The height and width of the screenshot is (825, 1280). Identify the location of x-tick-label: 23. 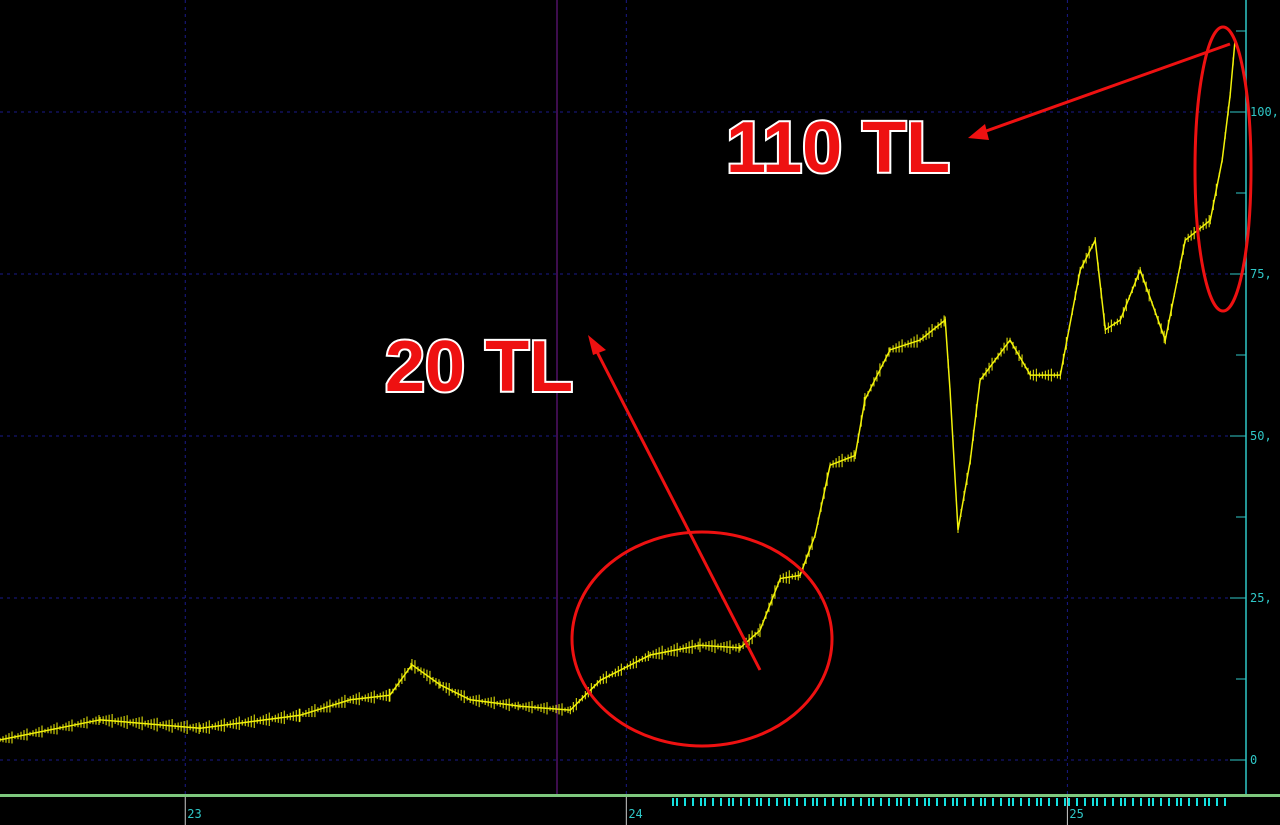
(194, 814).